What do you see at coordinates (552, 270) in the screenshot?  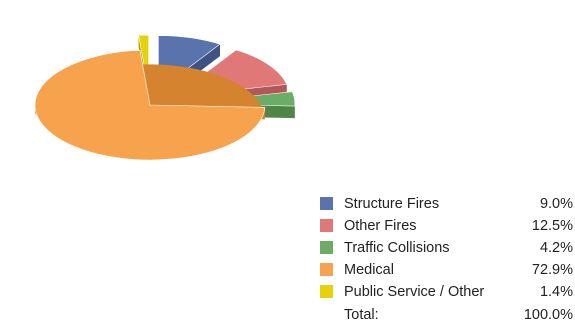 I see `legend-value: 72.9%` at bounding box center [552, 270].